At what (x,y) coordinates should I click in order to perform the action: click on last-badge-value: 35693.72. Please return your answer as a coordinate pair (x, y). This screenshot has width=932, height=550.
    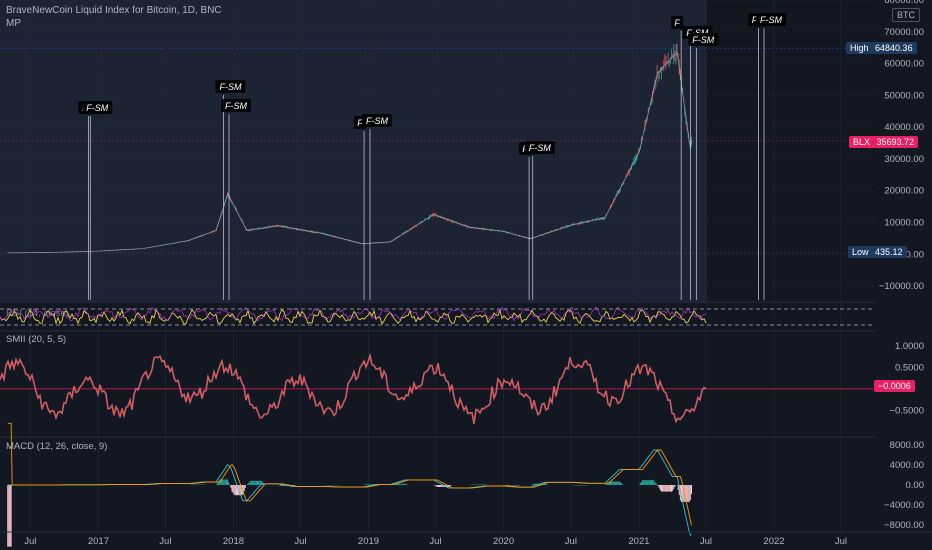
    Looking at the image, I should click on (895, 142).